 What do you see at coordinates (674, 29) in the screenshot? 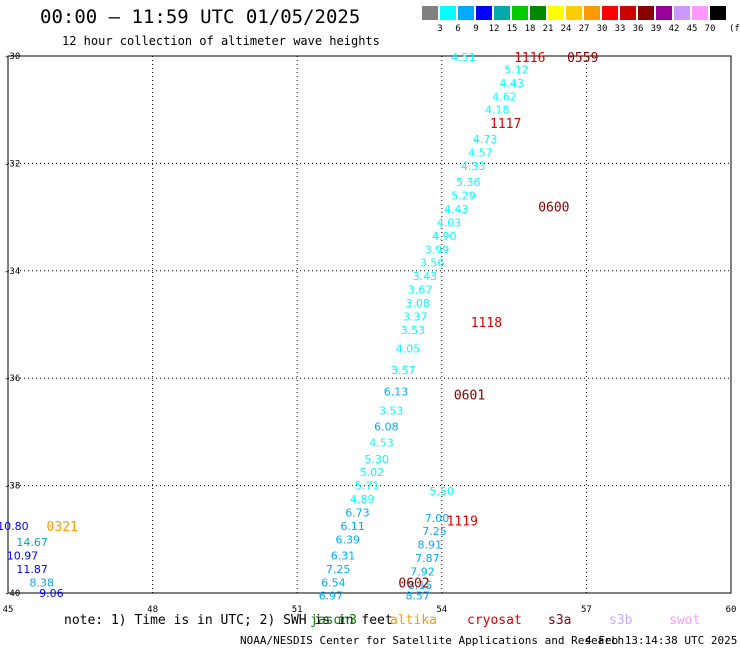
I see `colorbar-label: 42` at bounding box center [674, 29].